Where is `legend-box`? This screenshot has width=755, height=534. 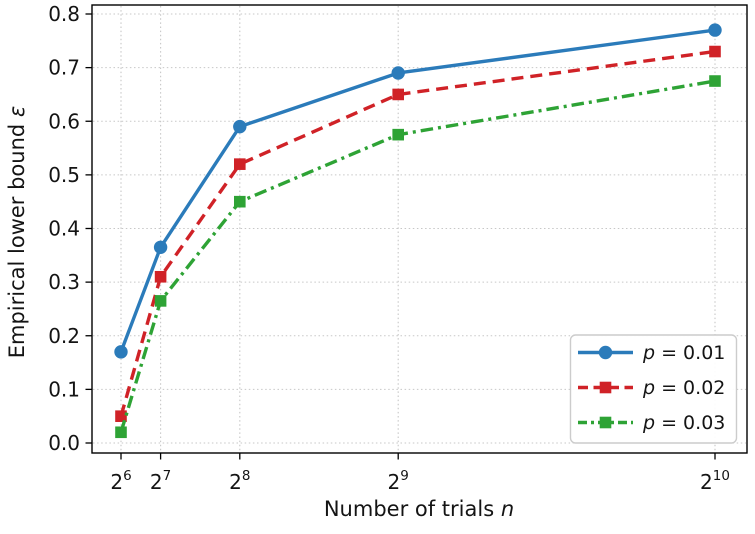
legend-box is located at coordinates (653, 389).